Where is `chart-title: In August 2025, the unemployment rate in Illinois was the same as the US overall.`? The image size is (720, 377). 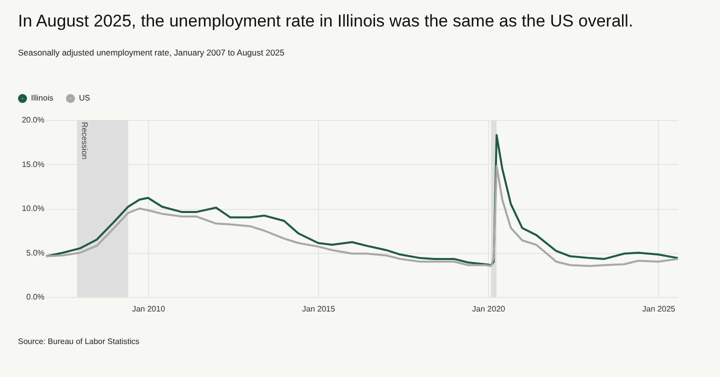 chart-title: In August 2025, the unemployment rate in Illinois was the same as the US overall. is located at coordinates (326, 21).